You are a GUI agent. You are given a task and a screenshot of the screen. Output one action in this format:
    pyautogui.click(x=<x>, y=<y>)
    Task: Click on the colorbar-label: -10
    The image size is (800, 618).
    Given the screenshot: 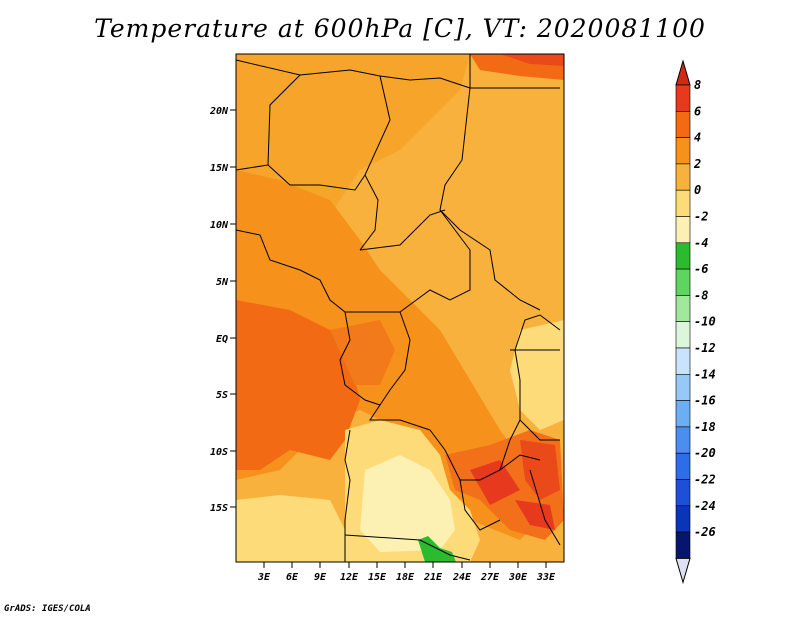 What is the action you would take?
    pyautogui.click(x=705, y=322)
    